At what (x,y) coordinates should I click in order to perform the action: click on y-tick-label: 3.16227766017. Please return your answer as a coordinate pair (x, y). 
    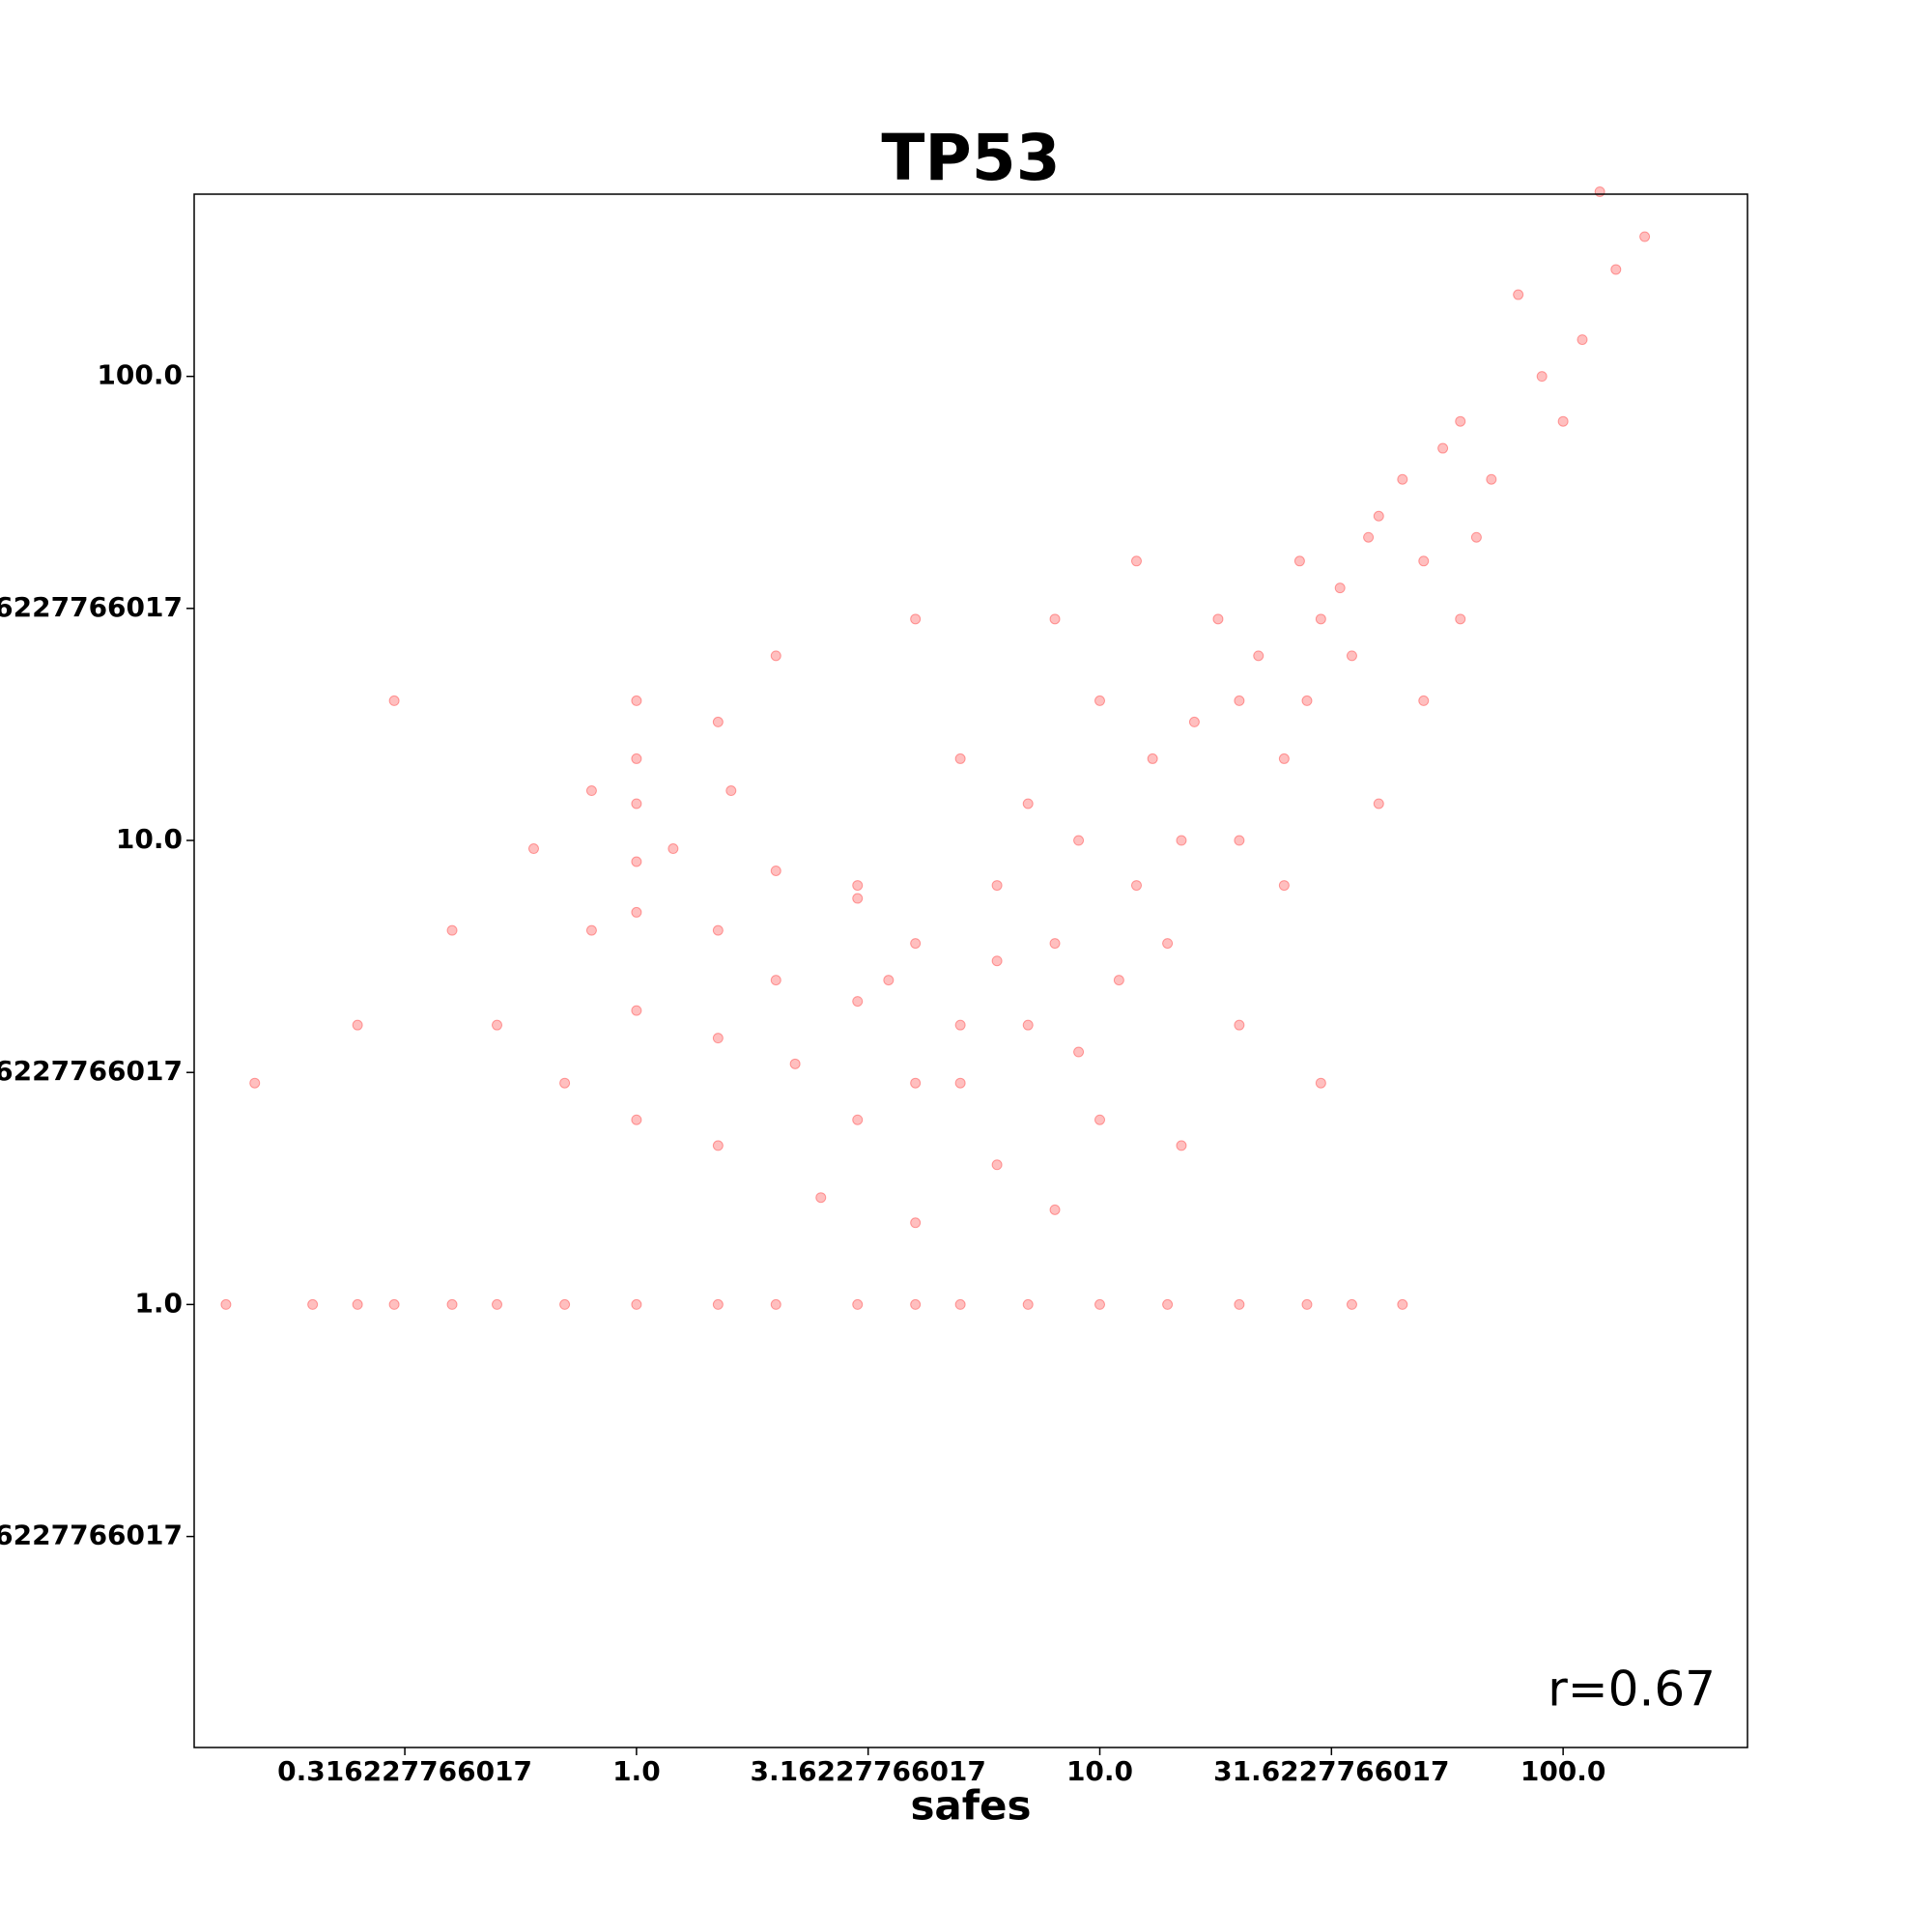
    Looking at the image, I should click on (91, 1071).